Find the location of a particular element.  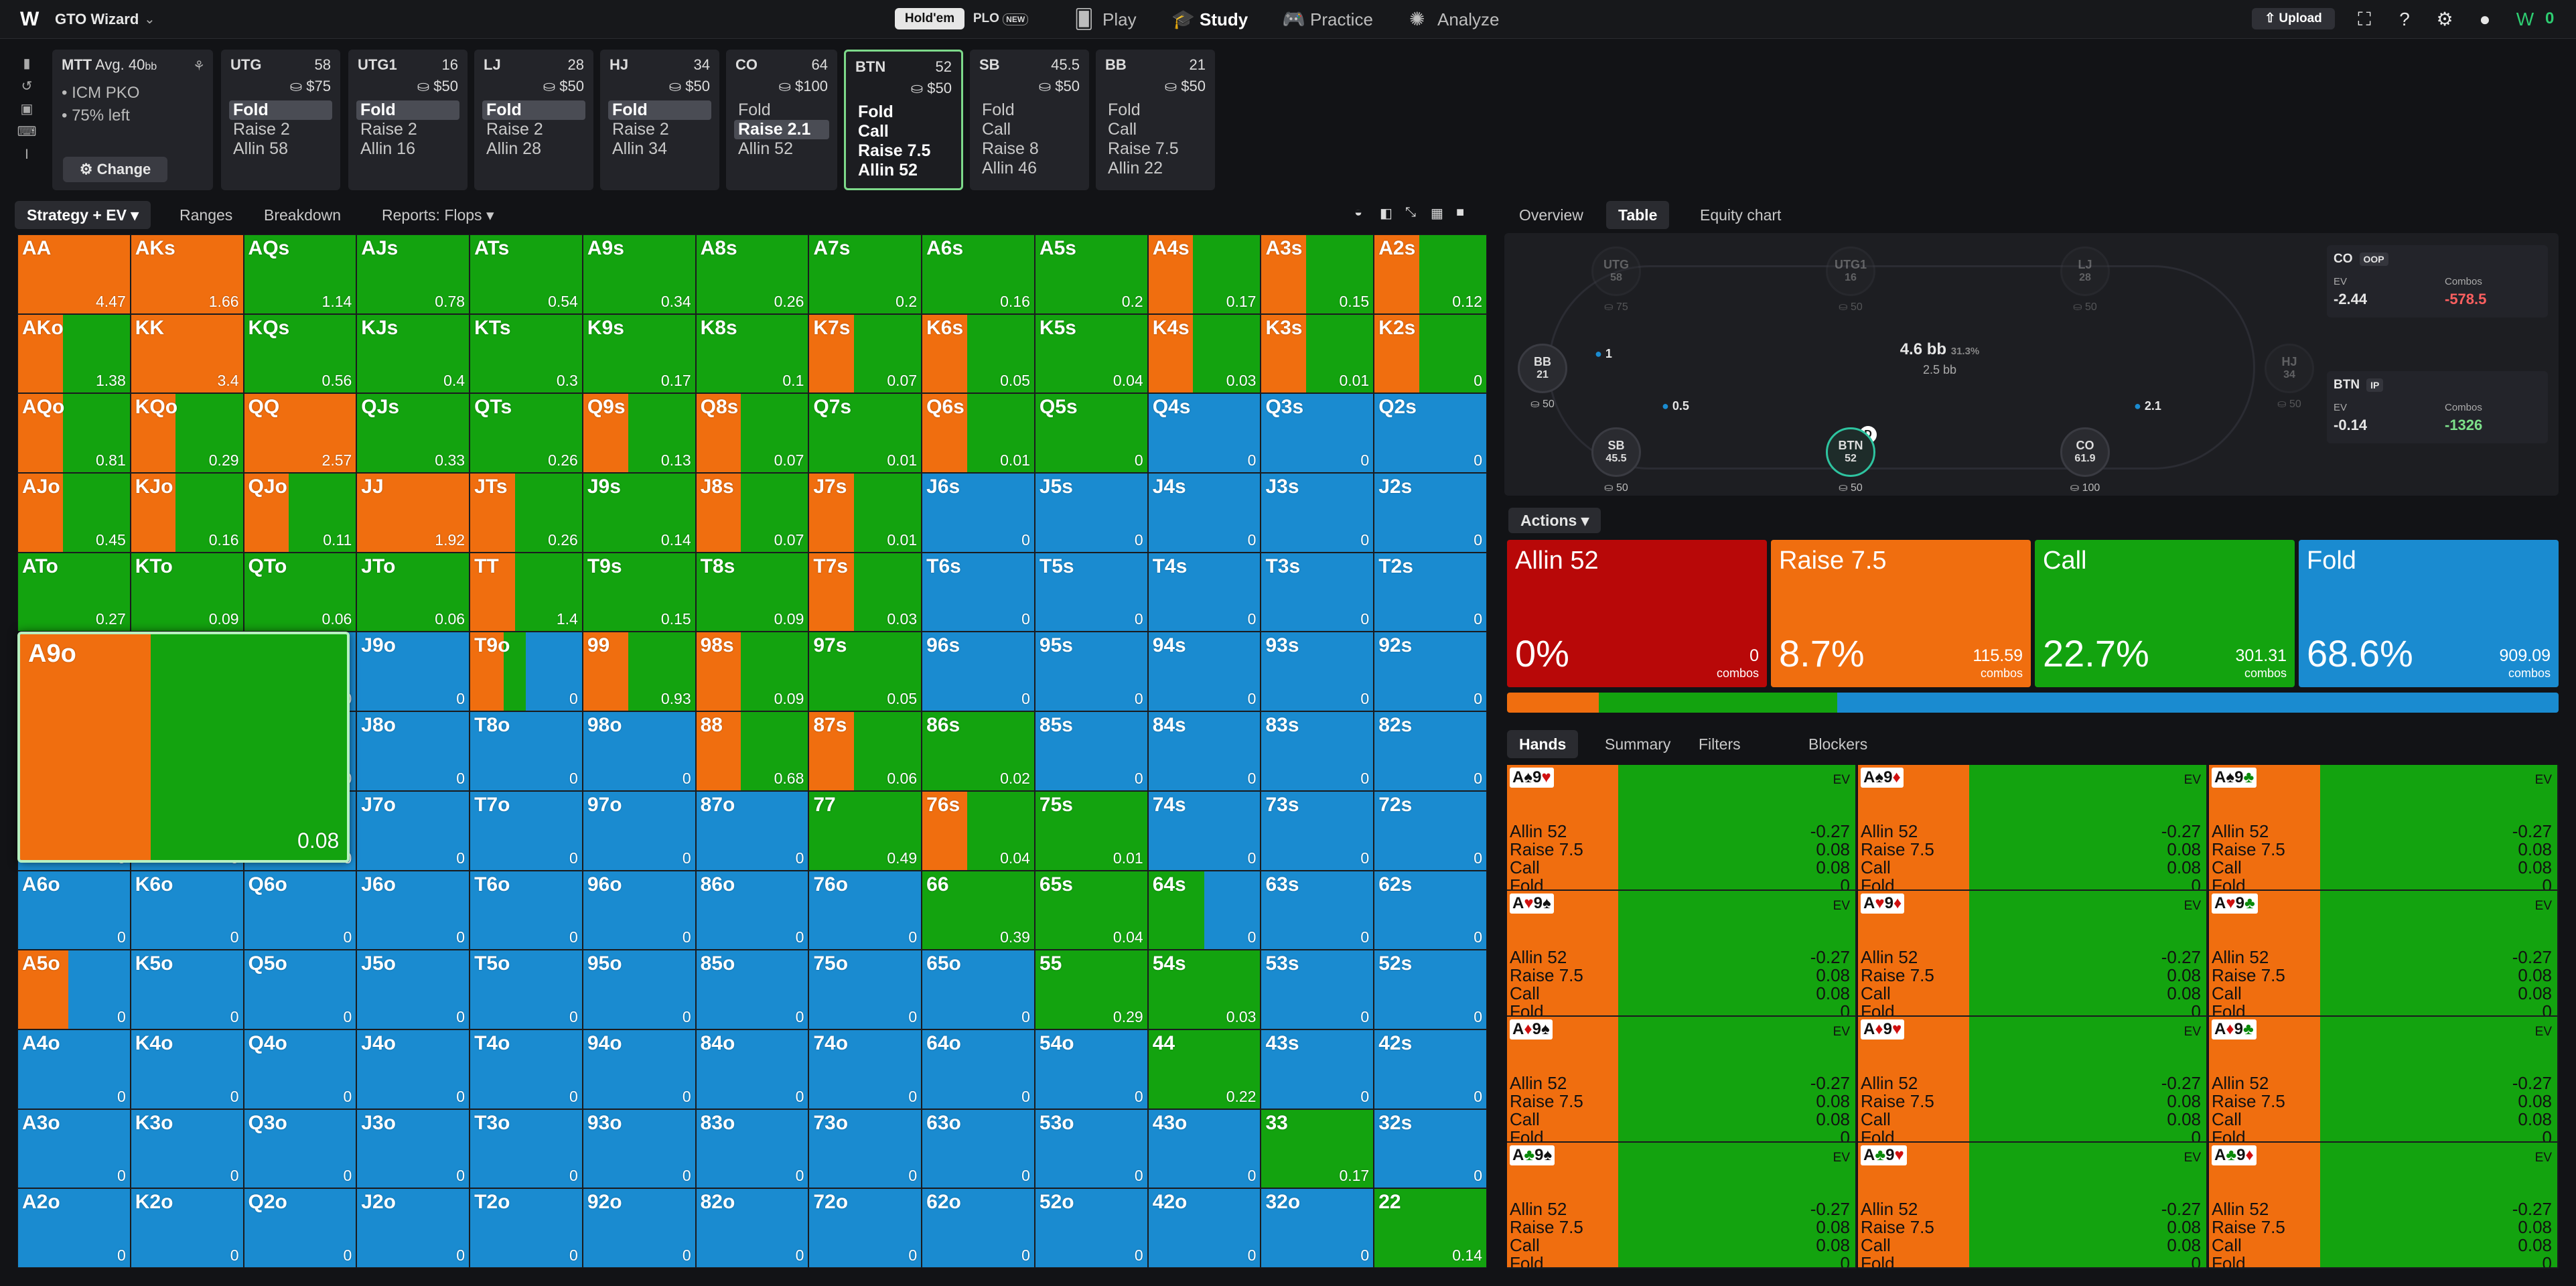

hand-cell: 64o 0 is located at coordinates (978, 1069).